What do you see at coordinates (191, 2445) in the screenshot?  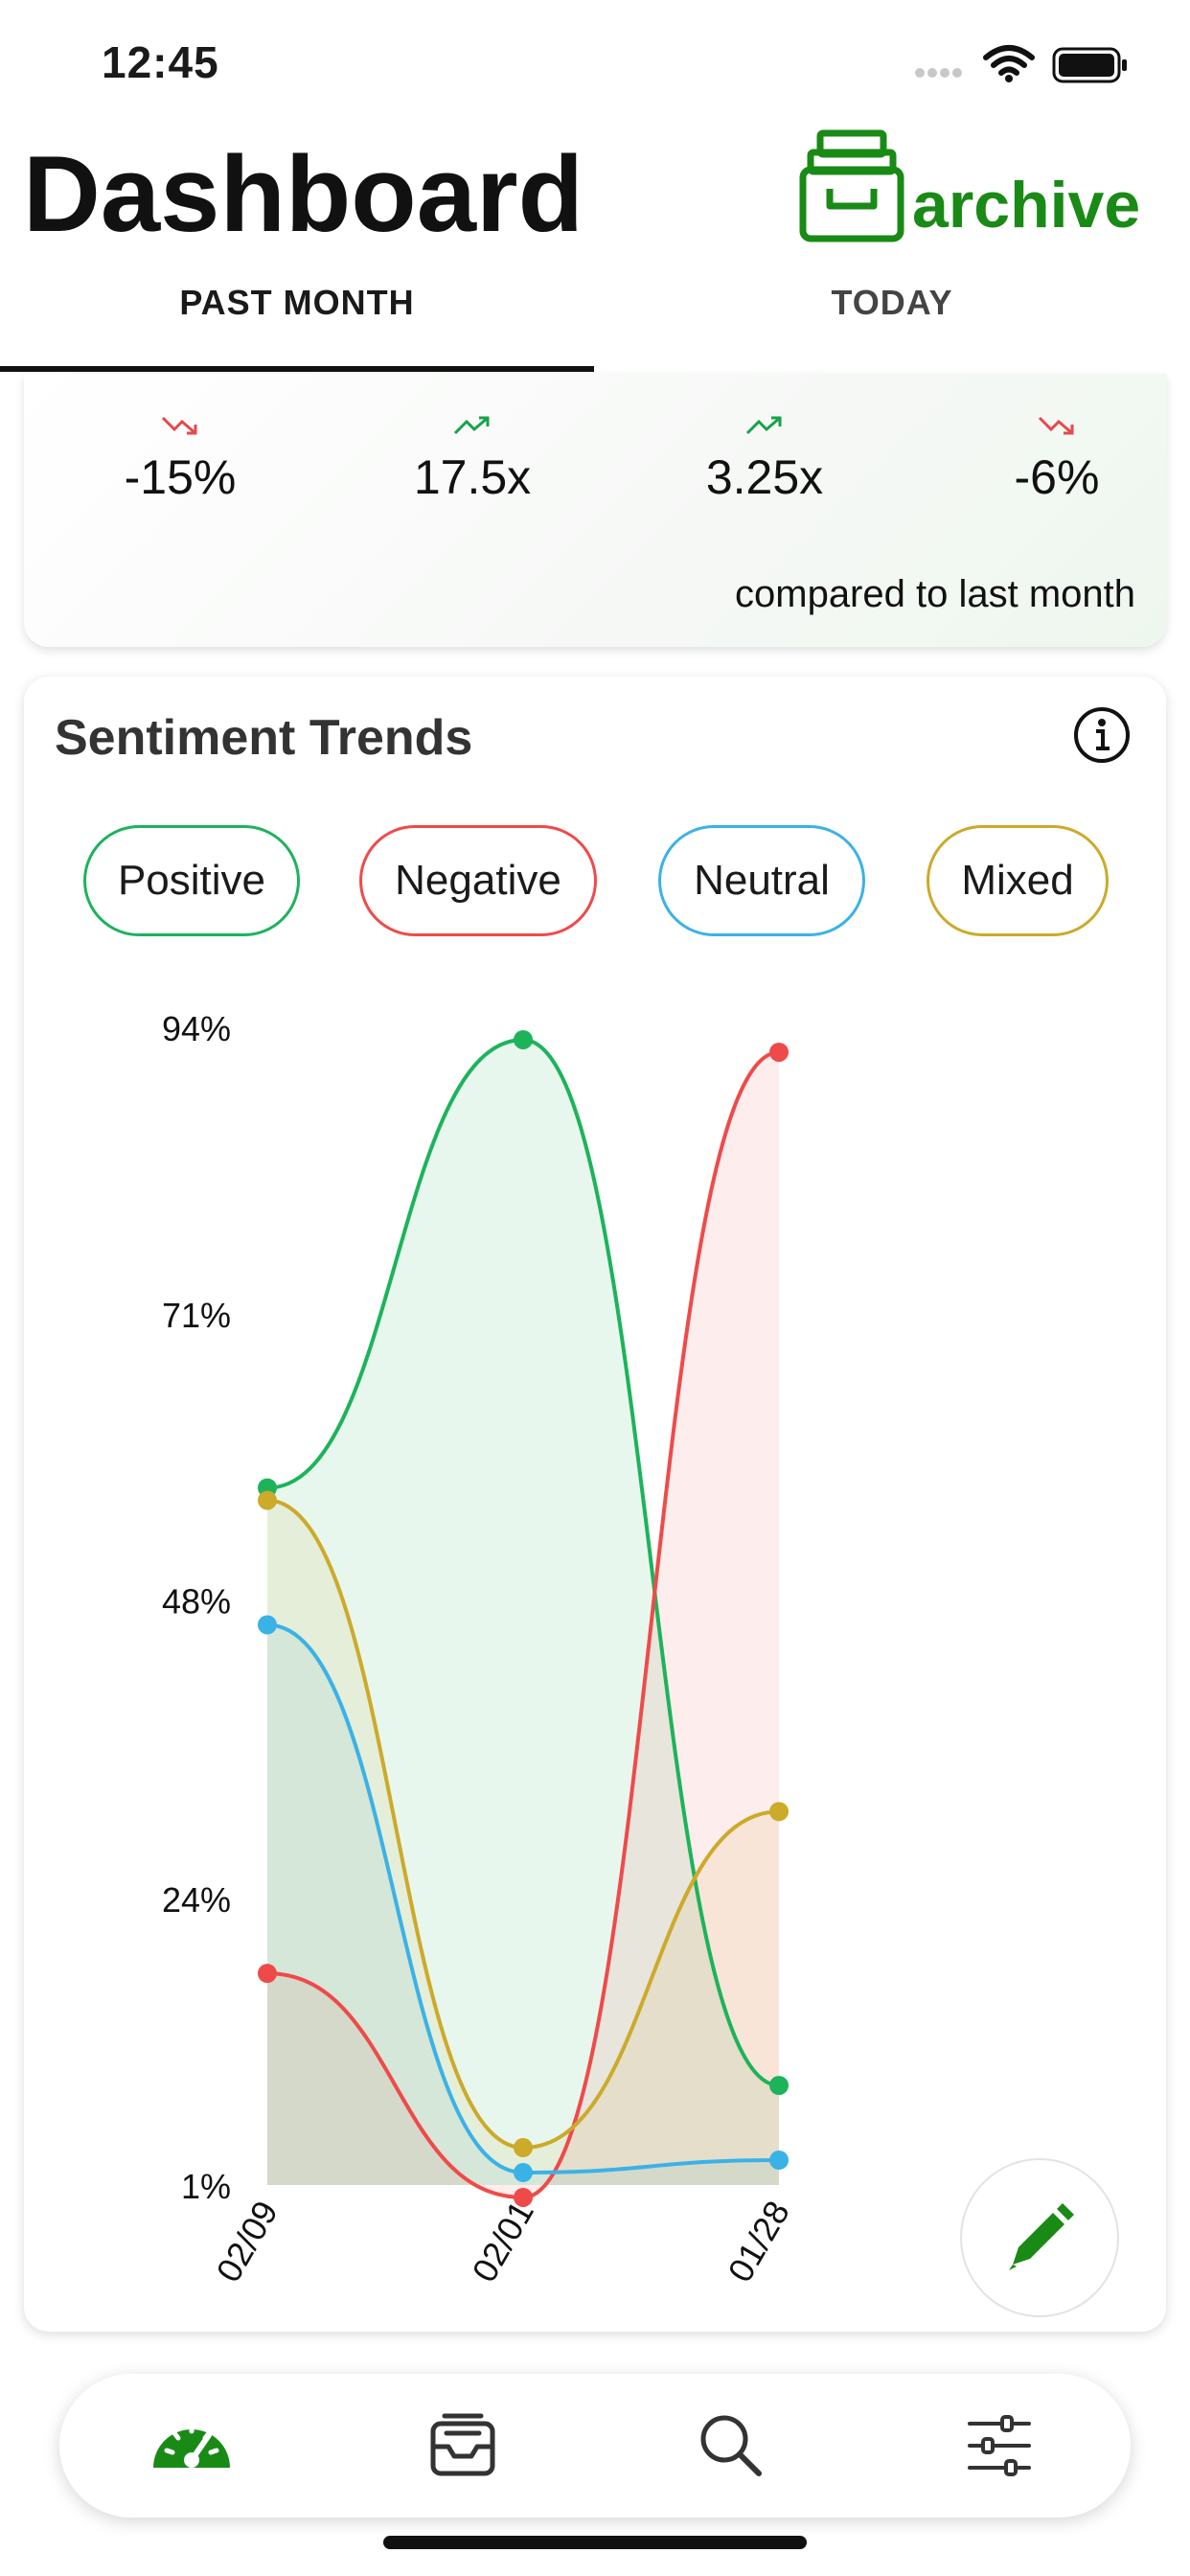 I see `dashboard-icon` at bounding box center [191, 2445].